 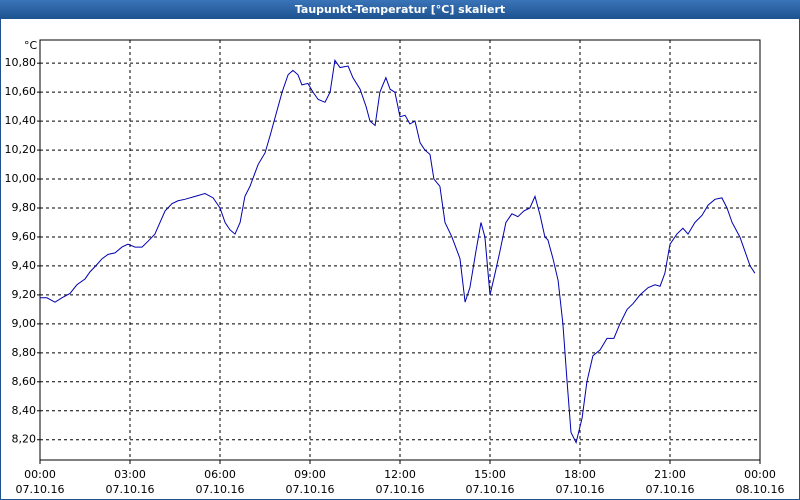 What do you see at coordinates (21, 120) in the screenshot?
I see `y-tick-label: 10,40` at bounding box center [21, 120].